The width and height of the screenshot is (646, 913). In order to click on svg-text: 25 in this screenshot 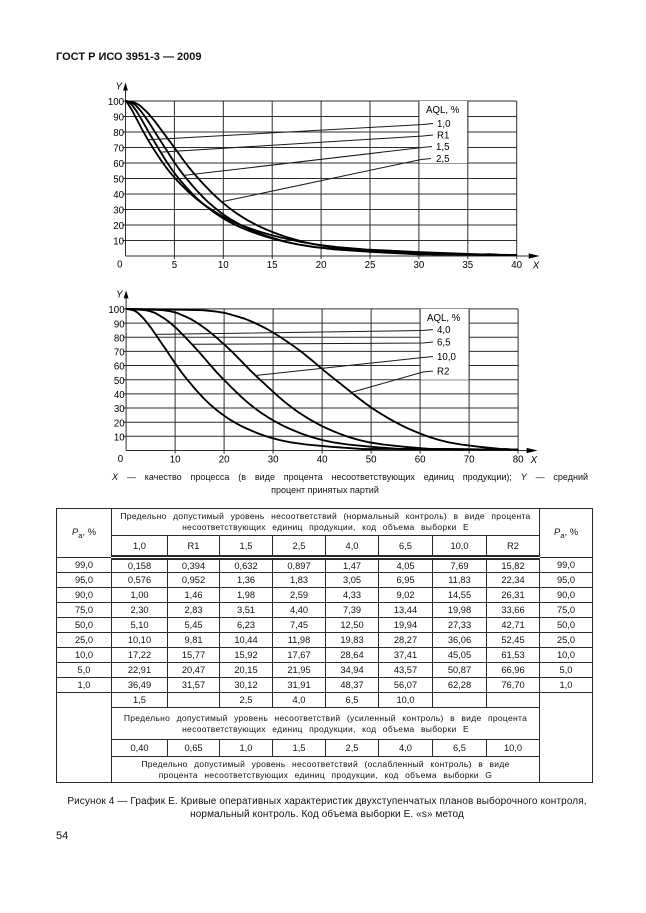, I will do `click(370, 265)`.